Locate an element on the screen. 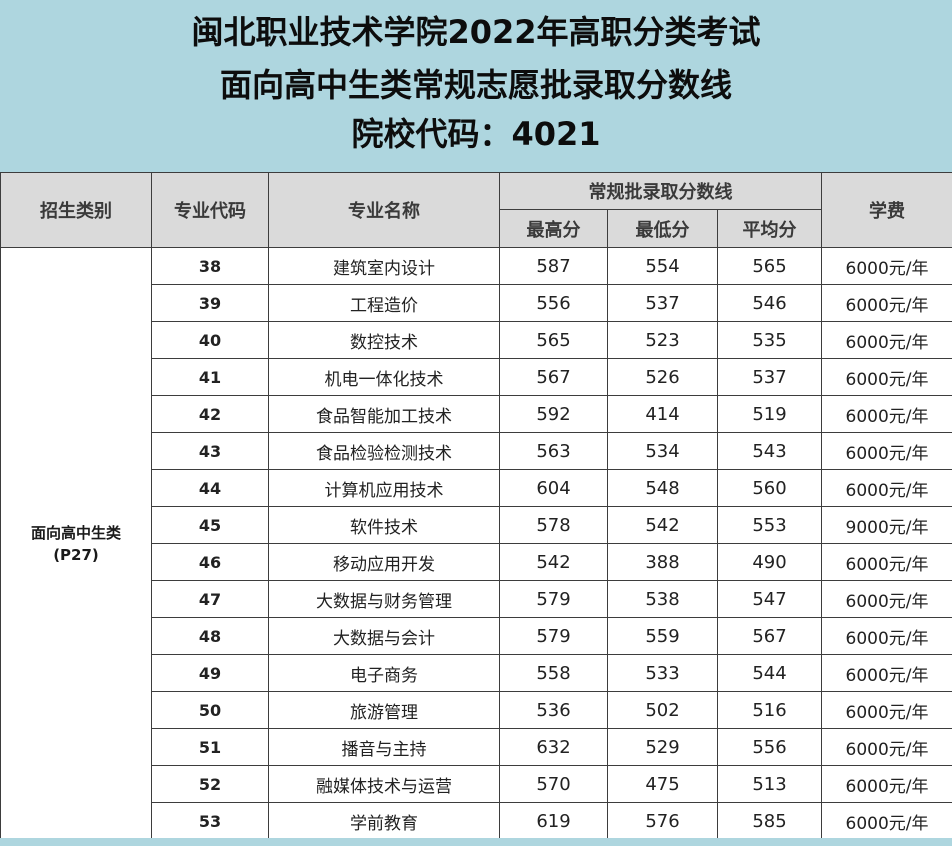 This screenshot has height=846, width=952. category-label: 面向高中生类 is located at coordinates (75, 532).